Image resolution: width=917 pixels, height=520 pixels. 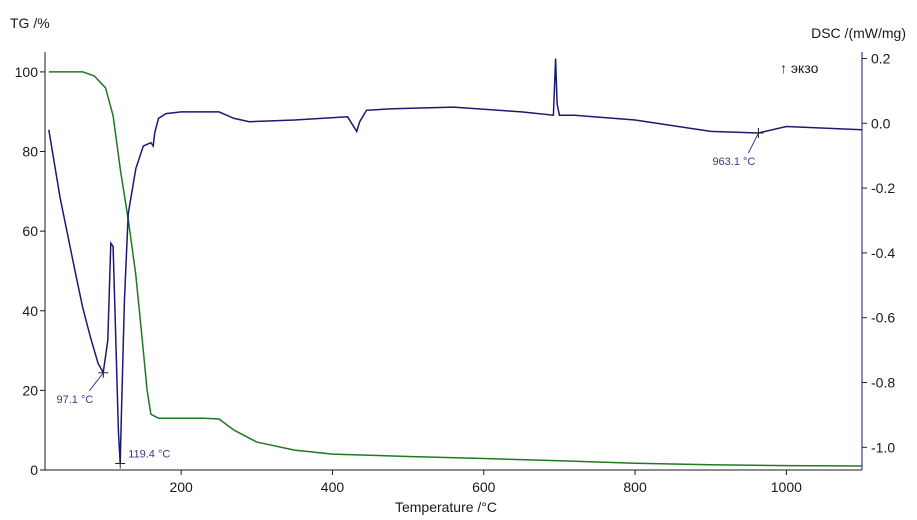 I want to click on exo-indicator: ↑ экзо, so click(x=799, y=68).